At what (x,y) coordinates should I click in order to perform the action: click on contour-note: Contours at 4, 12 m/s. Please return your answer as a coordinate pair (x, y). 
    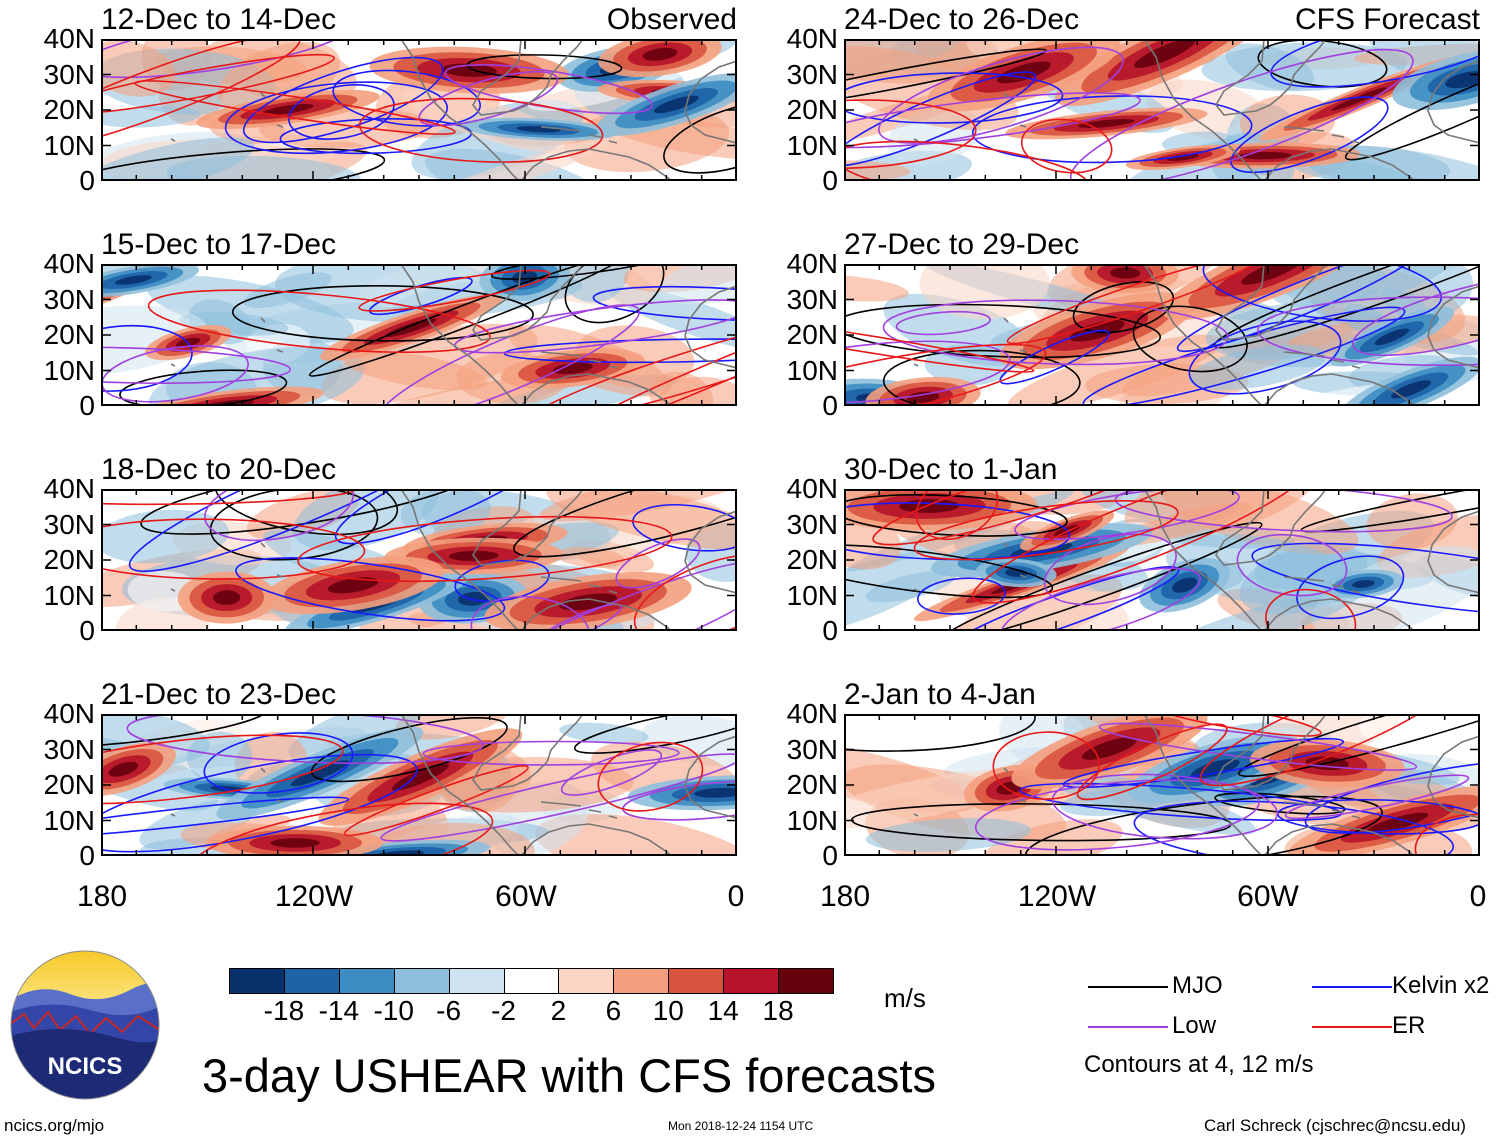
    Looking at the image, I should click on (1199, 1064).